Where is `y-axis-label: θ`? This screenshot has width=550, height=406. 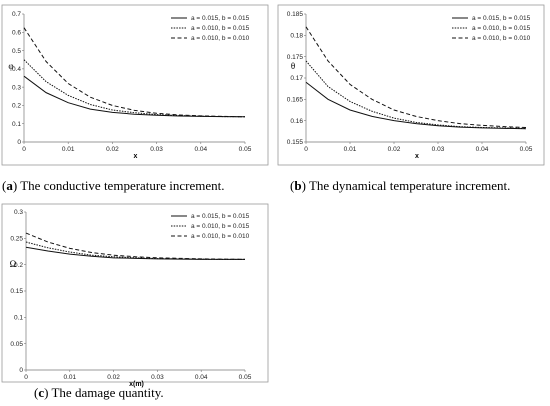 y-axis-label: θ is located at coordinates (293, 66).